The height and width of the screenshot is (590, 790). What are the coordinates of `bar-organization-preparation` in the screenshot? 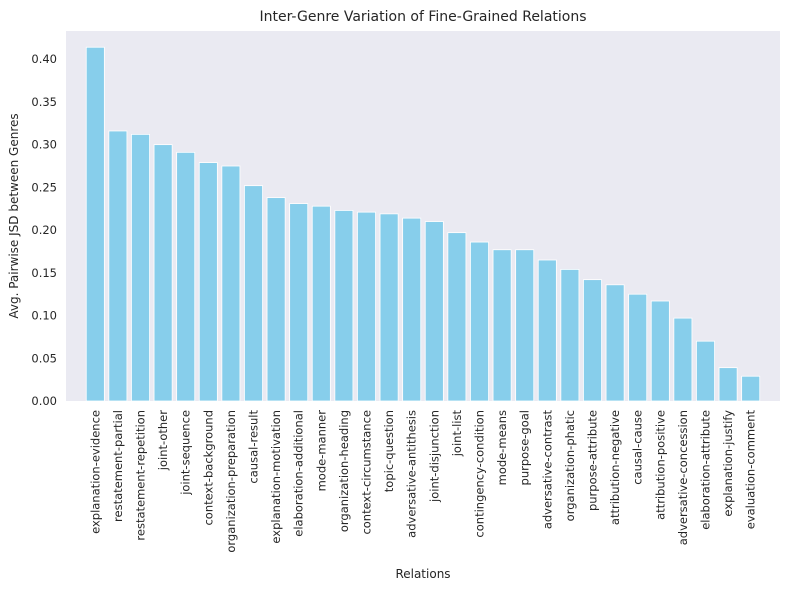 It's located at (231, 283).